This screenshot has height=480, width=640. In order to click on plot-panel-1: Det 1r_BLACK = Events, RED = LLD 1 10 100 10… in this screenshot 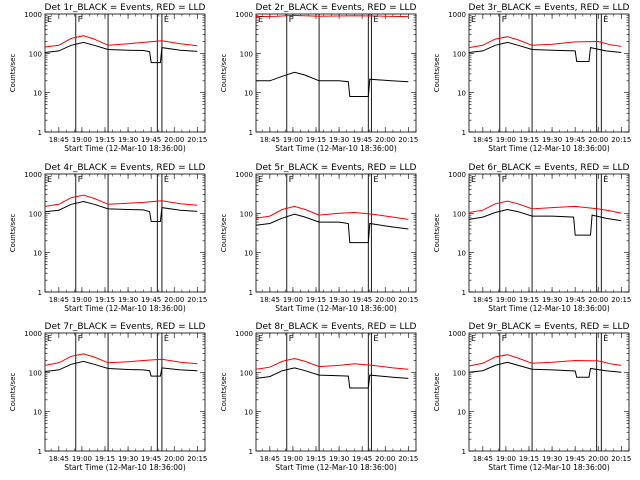, I will do `click(108, 78)`.